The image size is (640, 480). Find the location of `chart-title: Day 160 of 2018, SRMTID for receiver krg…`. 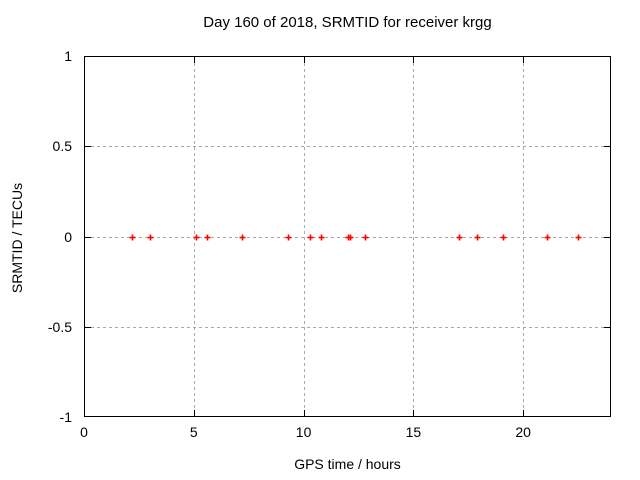

chart-title: Day 160 of 2018, SRMTID for receiver krg… is located at coordinates (347, 22).